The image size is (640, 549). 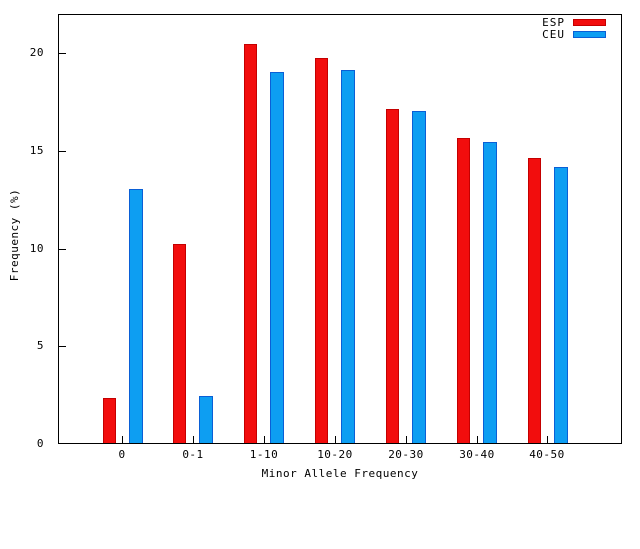 I want to click on ceu-swatch-icon, so click(x=589, y=34).